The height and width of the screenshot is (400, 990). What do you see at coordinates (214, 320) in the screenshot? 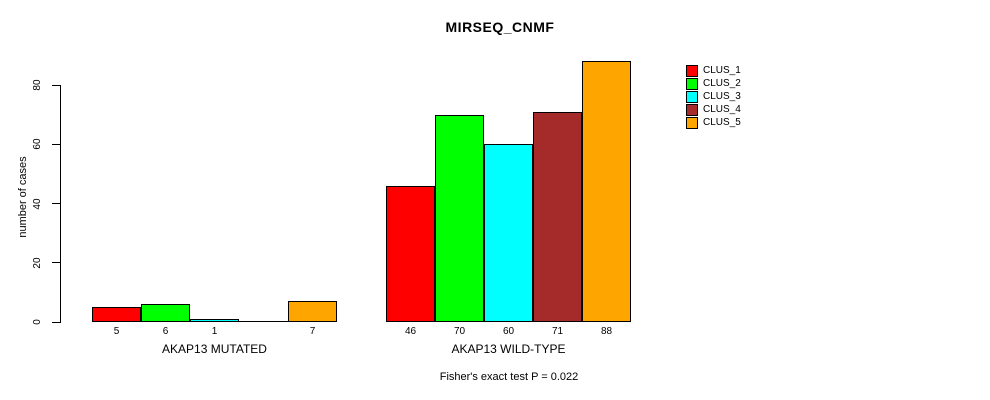
I see `bar-clus_3-group1` at bounding box center [214, 320].